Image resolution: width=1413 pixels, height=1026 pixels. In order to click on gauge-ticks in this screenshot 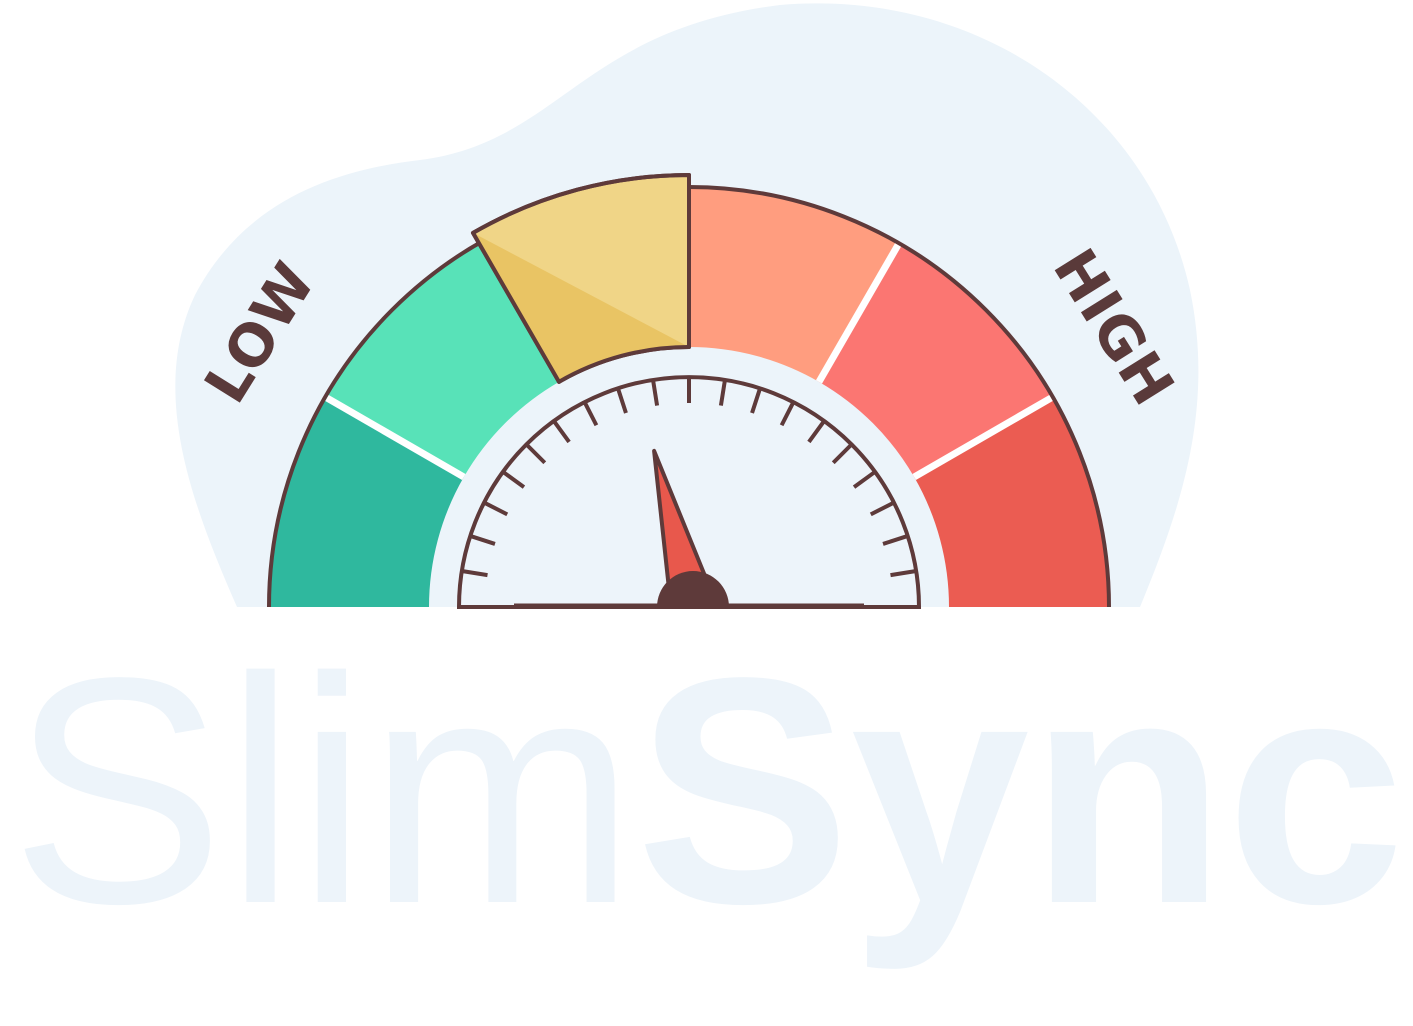, I will do `click(689, 477)`.